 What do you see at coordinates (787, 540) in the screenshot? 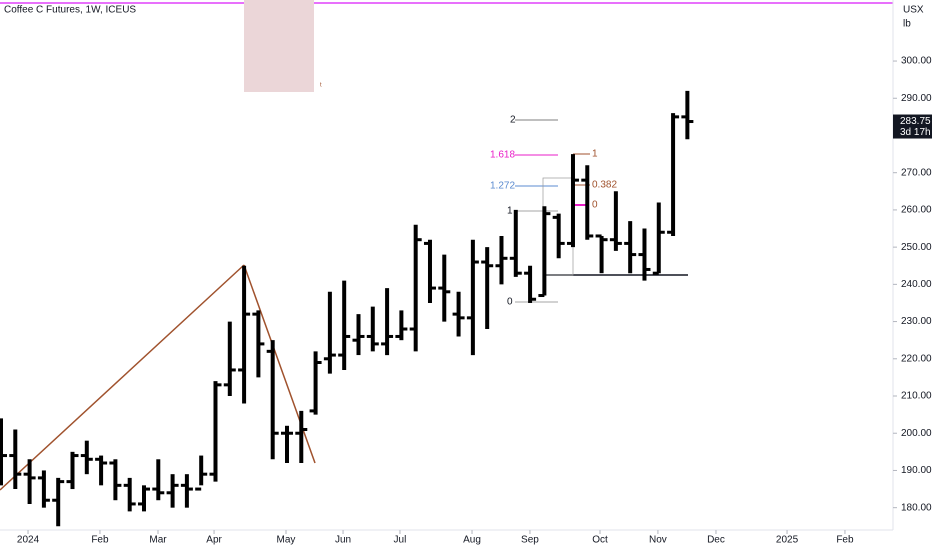
I see `x-tick-label: 2025` at bounding box center [787, 540].